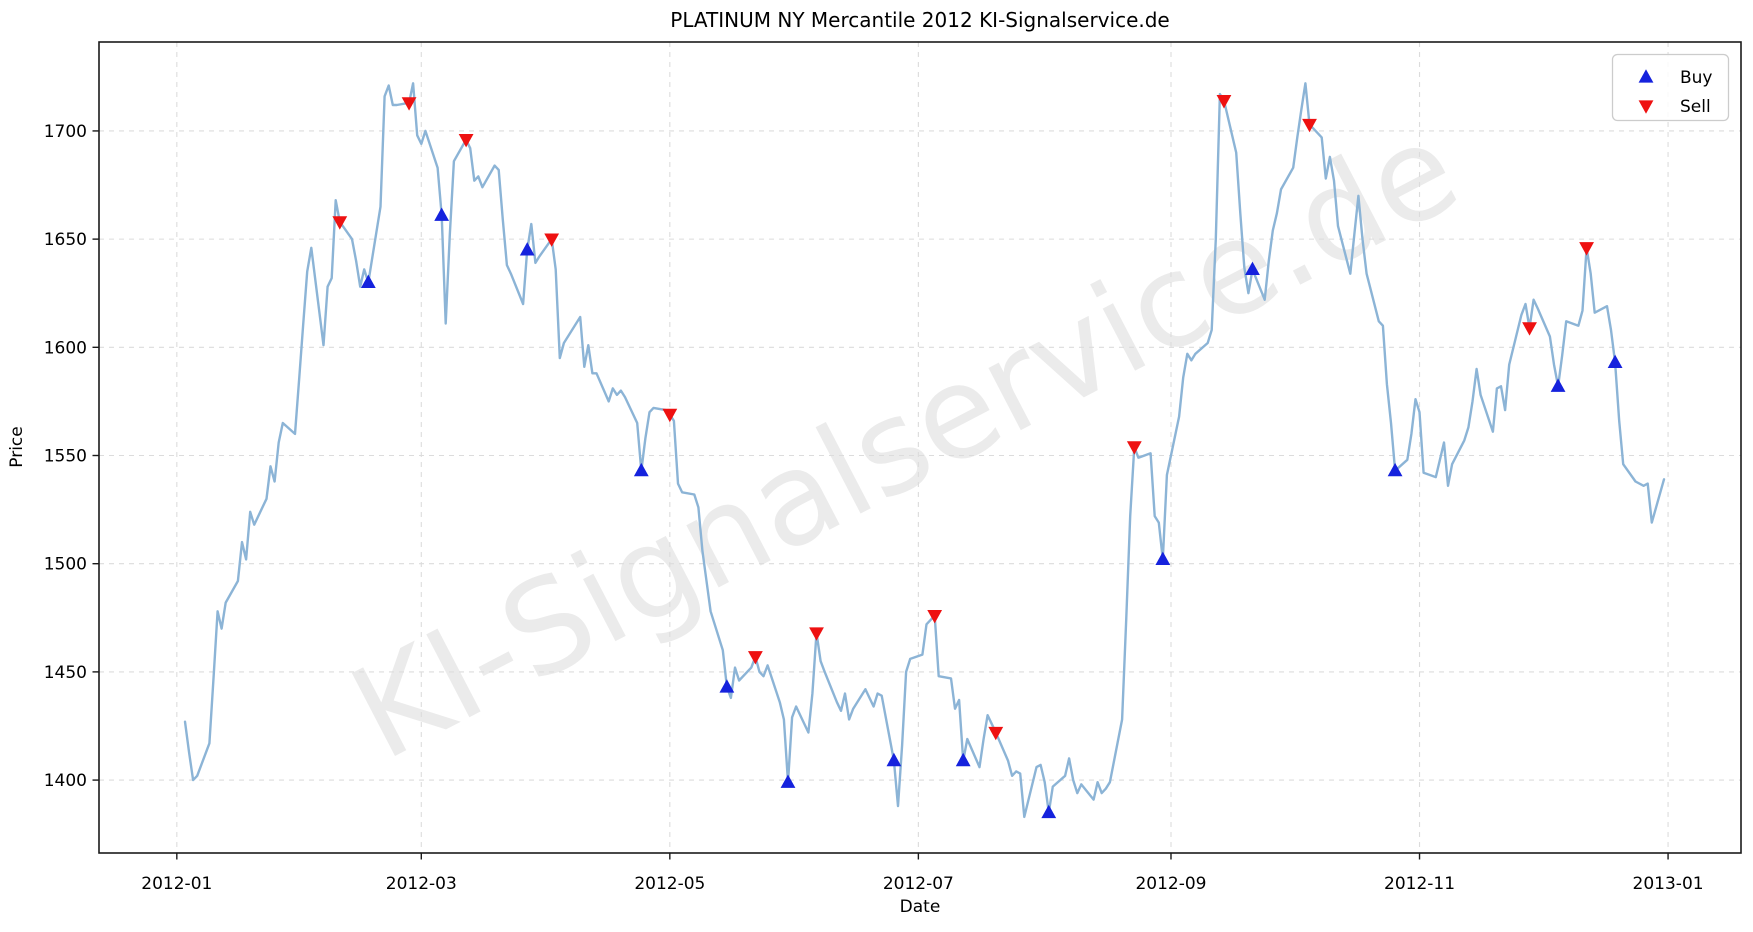 The image size is (1753, 932). What do you see at coordinates (1670, 87) in the screenshot?
I see `legend: Buy Sell` at bounding box center [1670, 87].